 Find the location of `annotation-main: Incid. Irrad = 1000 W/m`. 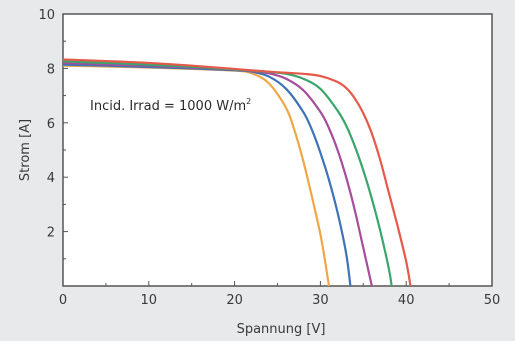

annotation-main: Incid. Irrad = 1000 W/m is located at coordinates (168, 106).